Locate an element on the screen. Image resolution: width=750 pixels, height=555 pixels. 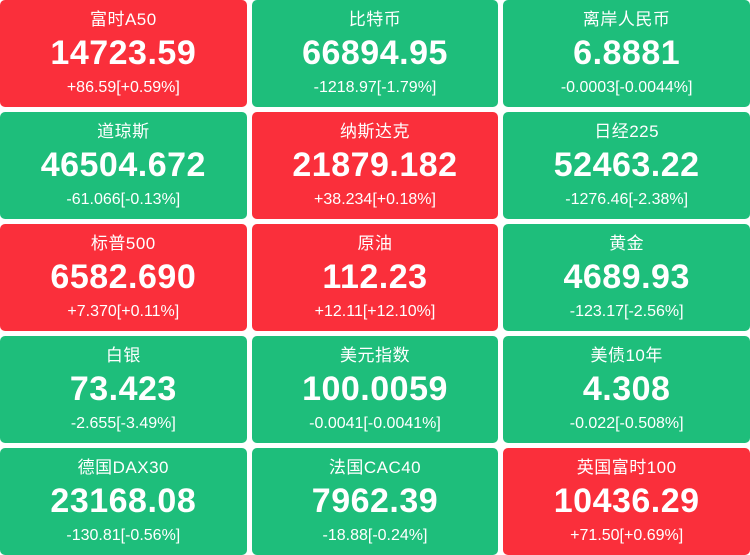
instrument-name: 英国富时100 is located at coordinates (626, 468).